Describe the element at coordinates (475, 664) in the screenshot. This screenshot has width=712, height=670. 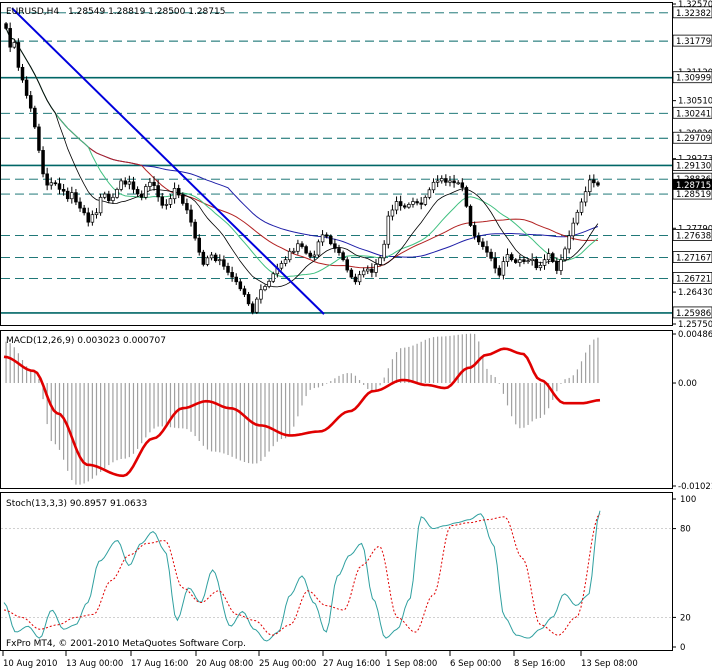
I see `time-tick-label: 6 Sep 00:00` at that location.